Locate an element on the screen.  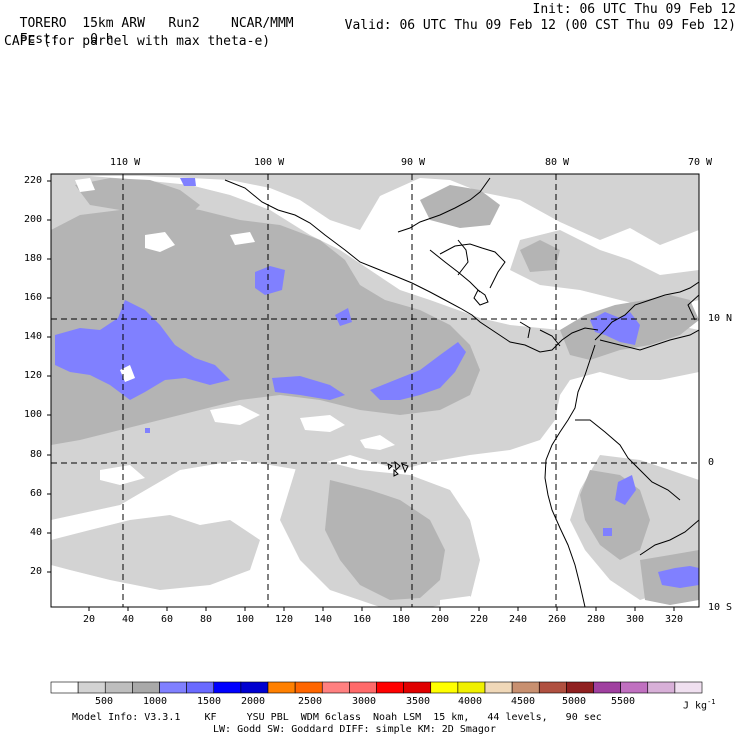
y-tick-label: 80 is located at coordinates (36, 454).